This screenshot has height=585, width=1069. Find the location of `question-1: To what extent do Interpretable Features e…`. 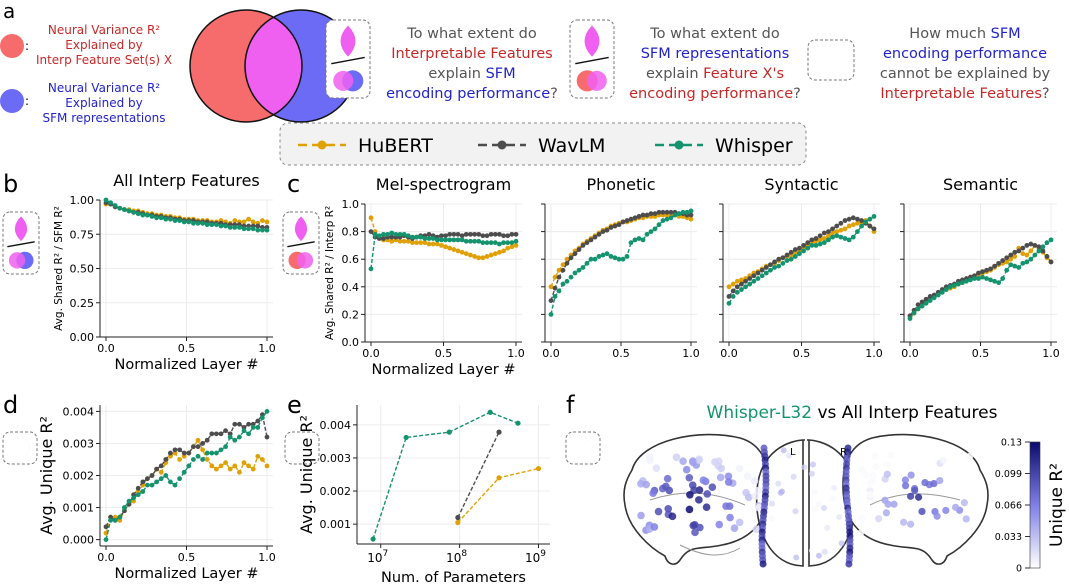

question-1: To what extent do Interpretable Features e… is located at coordinates (472, 64).